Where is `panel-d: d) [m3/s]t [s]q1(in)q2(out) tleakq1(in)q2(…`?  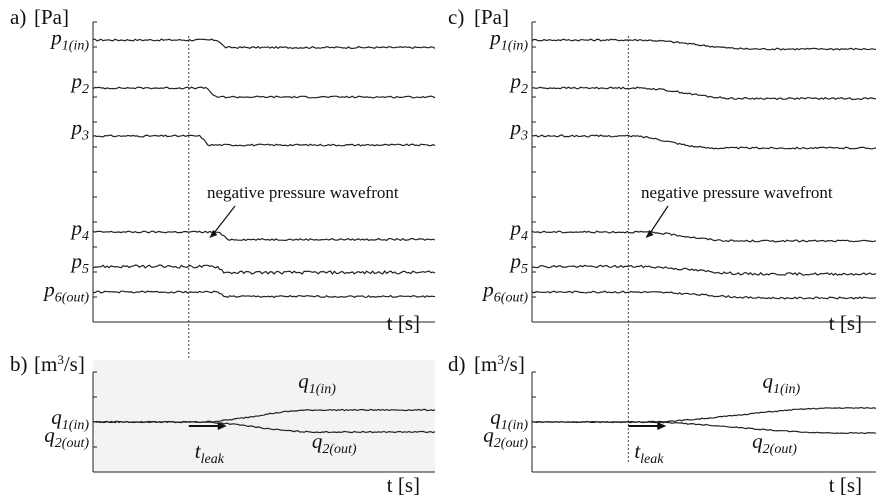
panel-d: d) [m3/s]t [s]q1(in)q2(out) tleakq1(in)q2(… is located at coordinates (662, 424).